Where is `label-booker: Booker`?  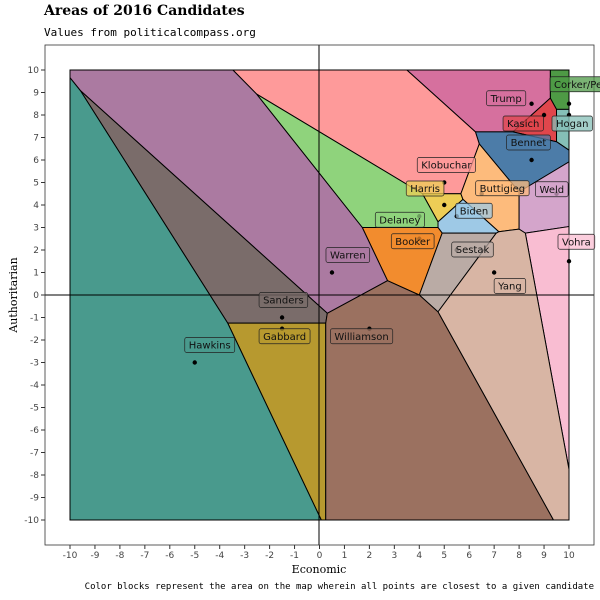
label-booker: Booker is located at coordinates (413, 242).